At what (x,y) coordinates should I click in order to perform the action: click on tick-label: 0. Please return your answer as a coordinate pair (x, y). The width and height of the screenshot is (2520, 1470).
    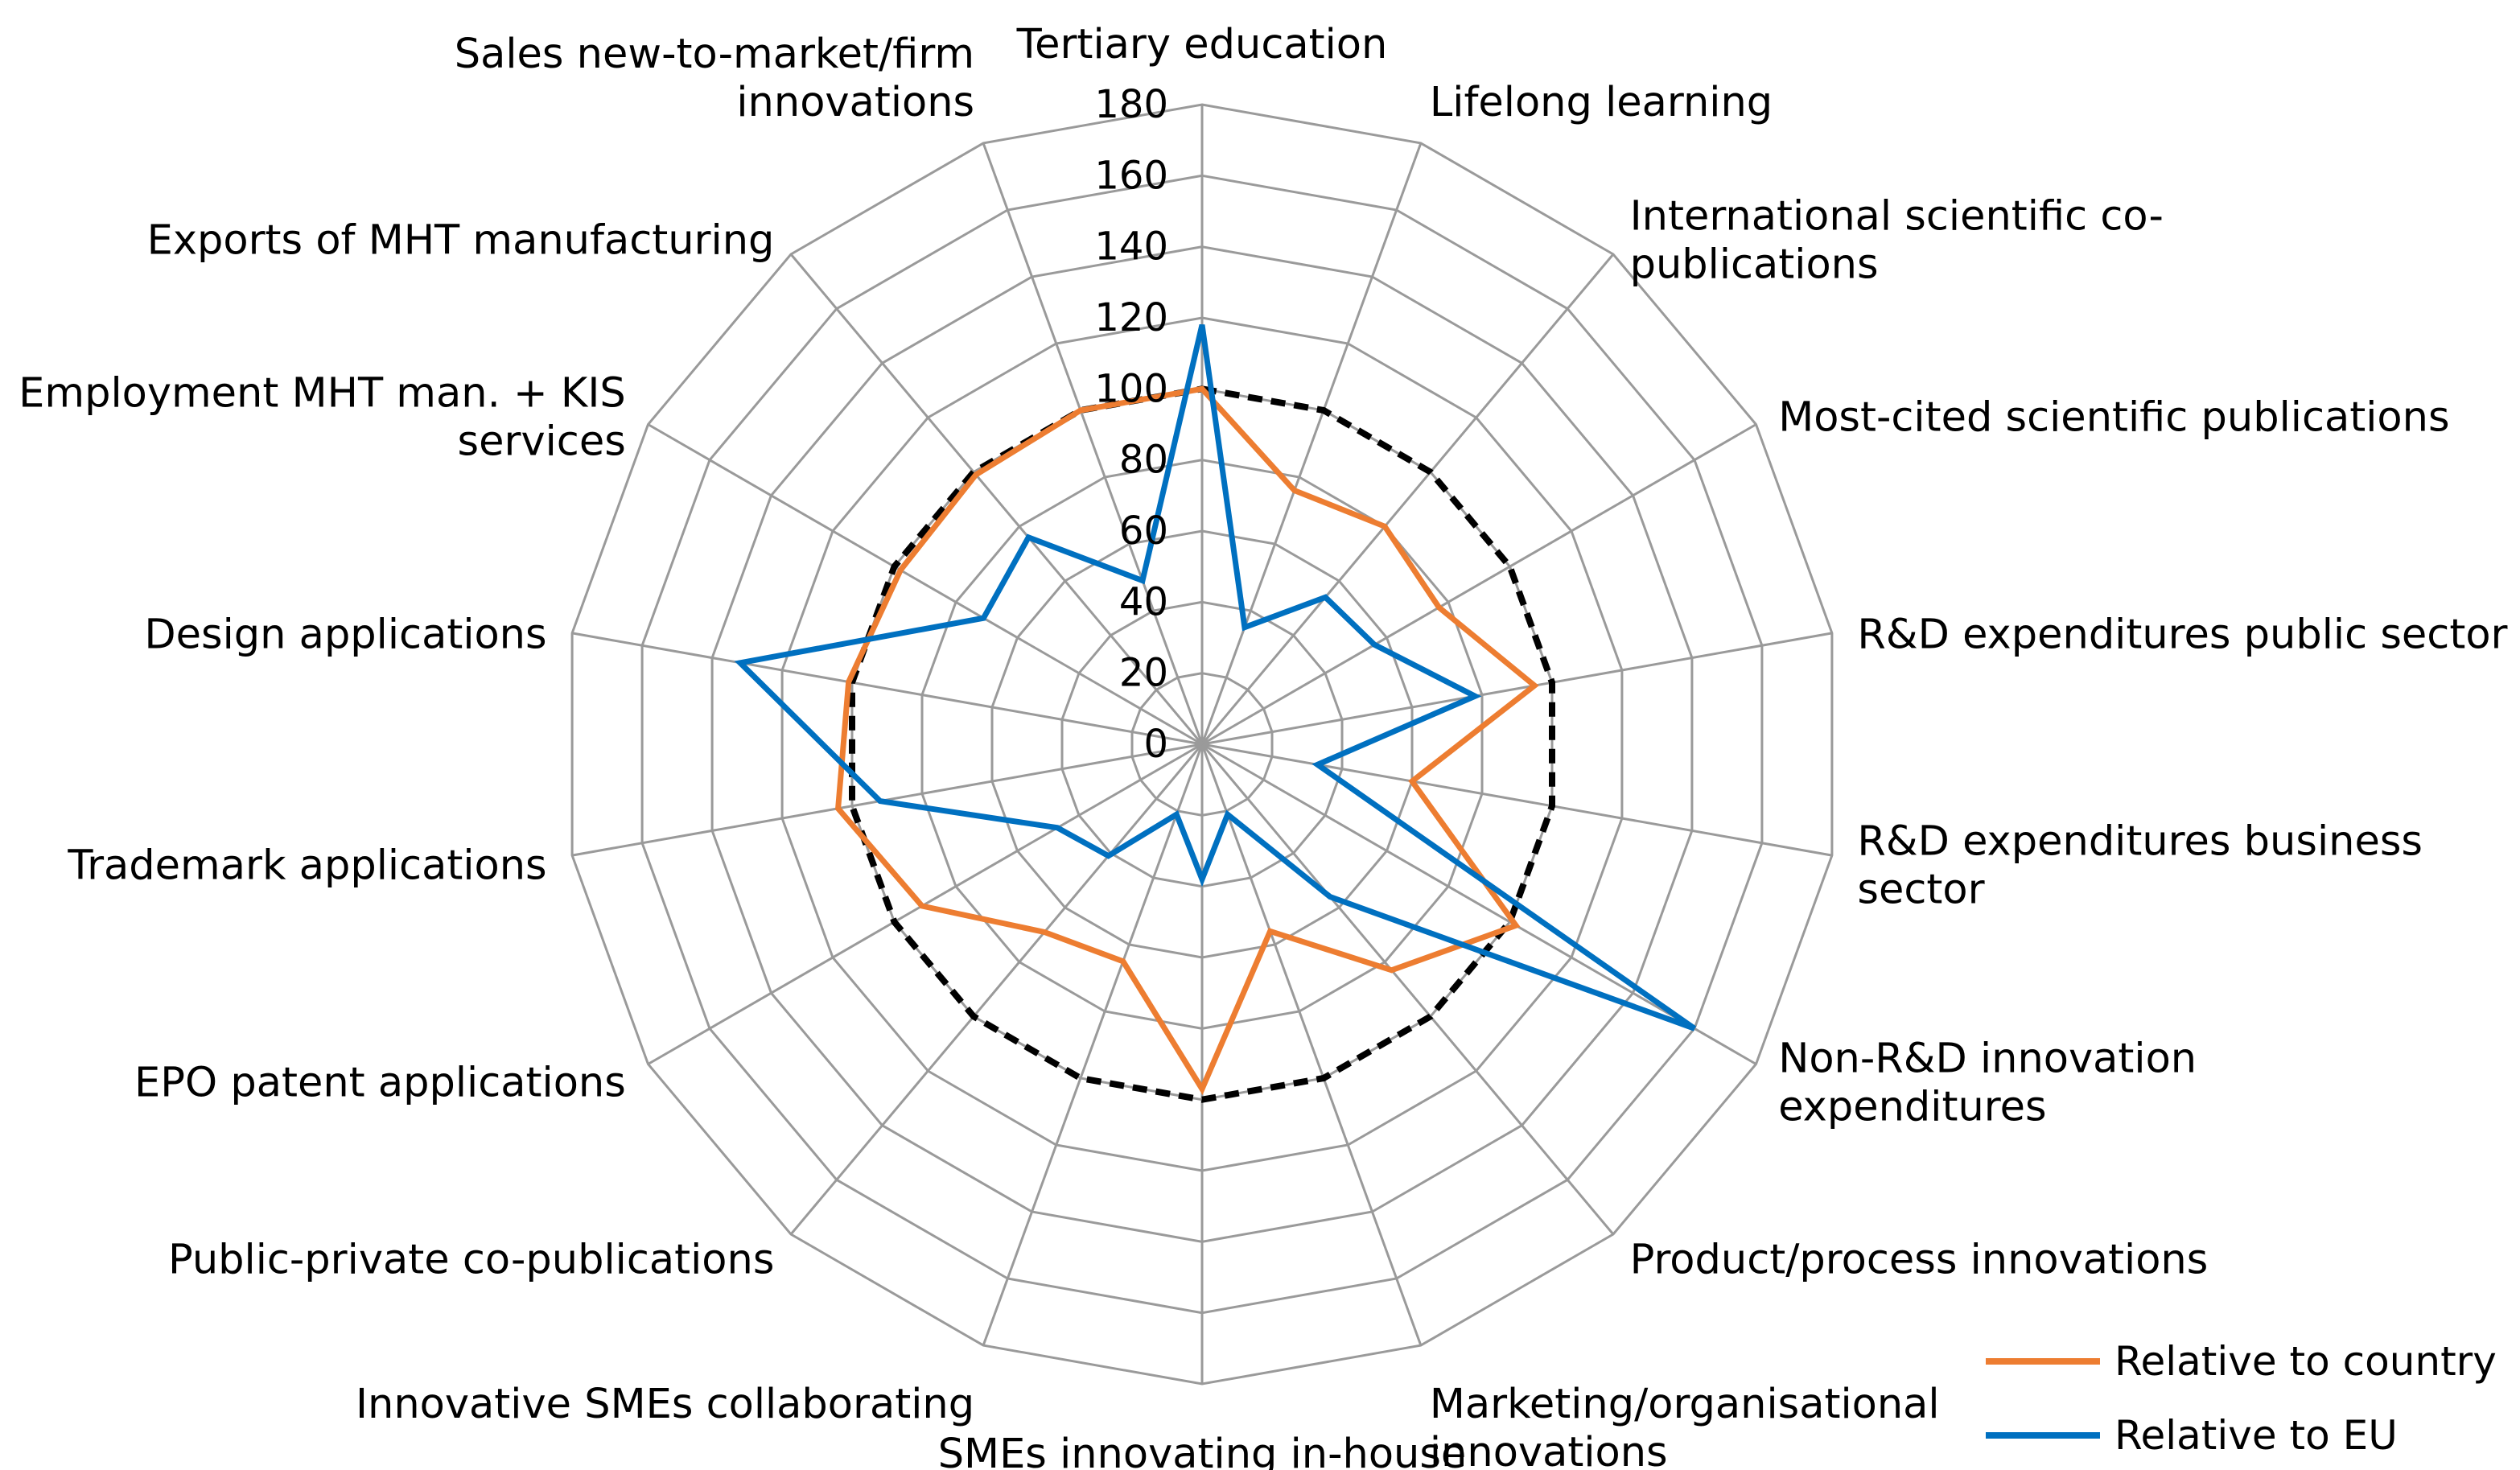
    Looking at the image, I should click on (1155, 744).